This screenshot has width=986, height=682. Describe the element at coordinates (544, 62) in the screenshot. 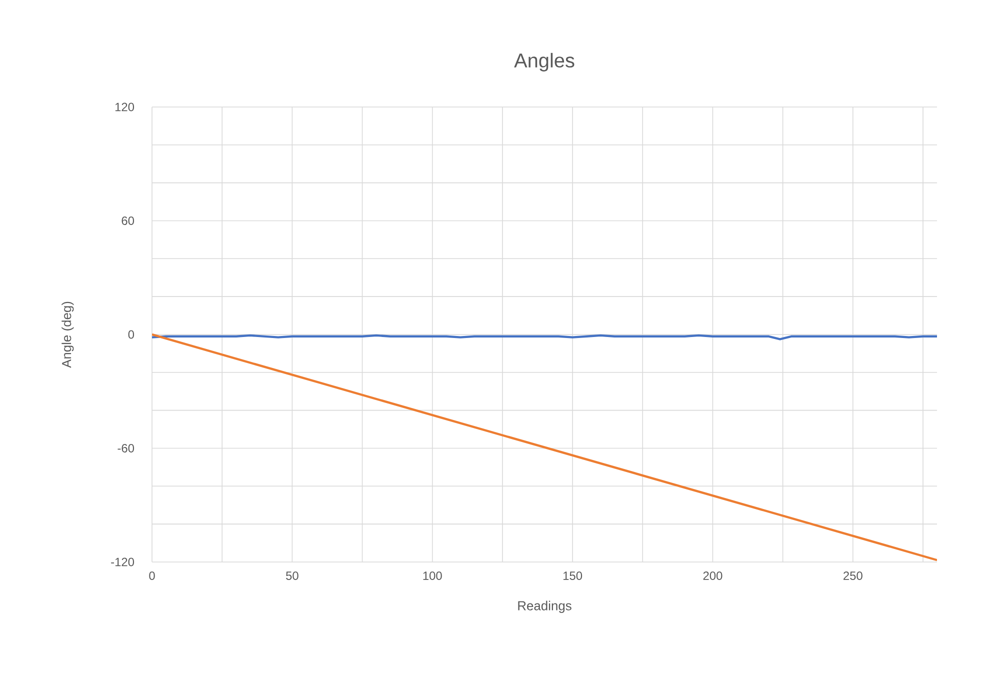

I see `chart-title: Angles` at that location.